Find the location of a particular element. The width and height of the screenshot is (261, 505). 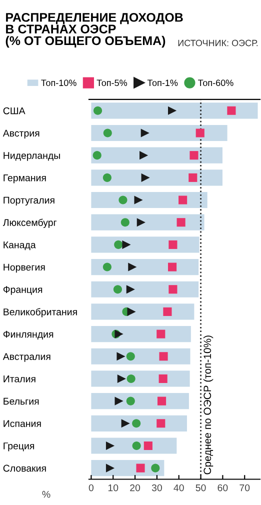

y-tick-label: Нидерланды is located at coordinates (32, 156).